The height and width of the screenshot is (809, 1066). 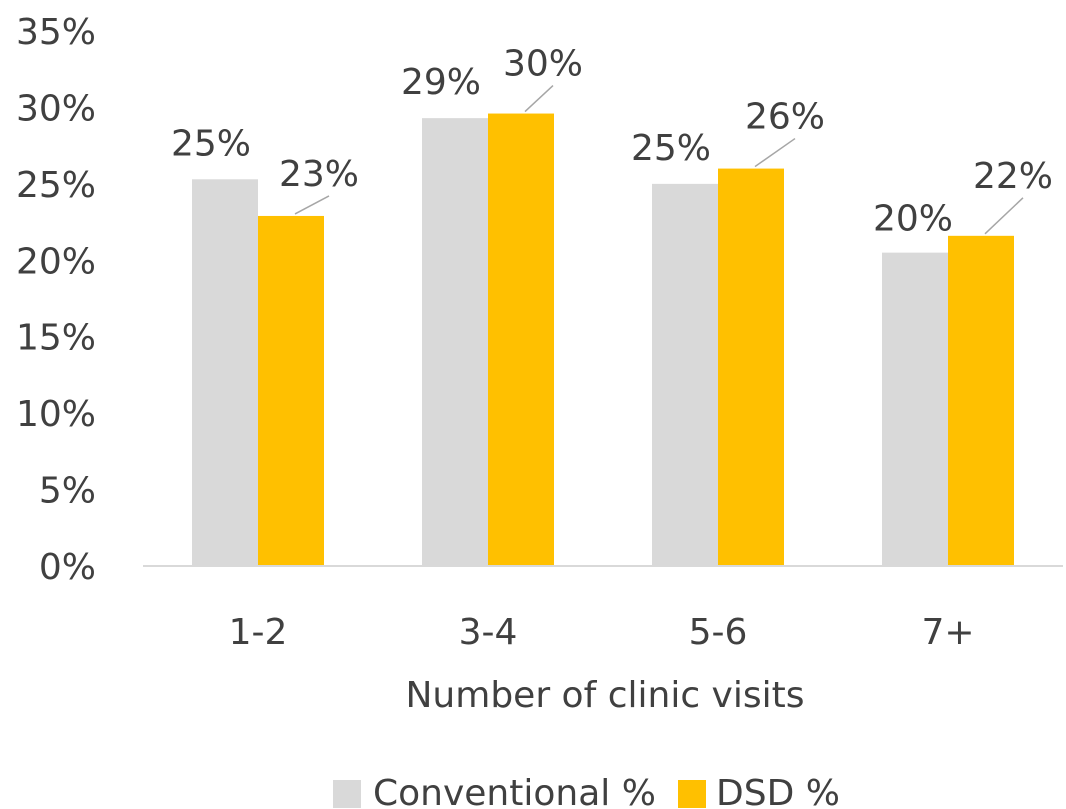 I want to click on x-axis-ticks: 1-2 3-4 5-6 7+, so click(x=602, y=632).